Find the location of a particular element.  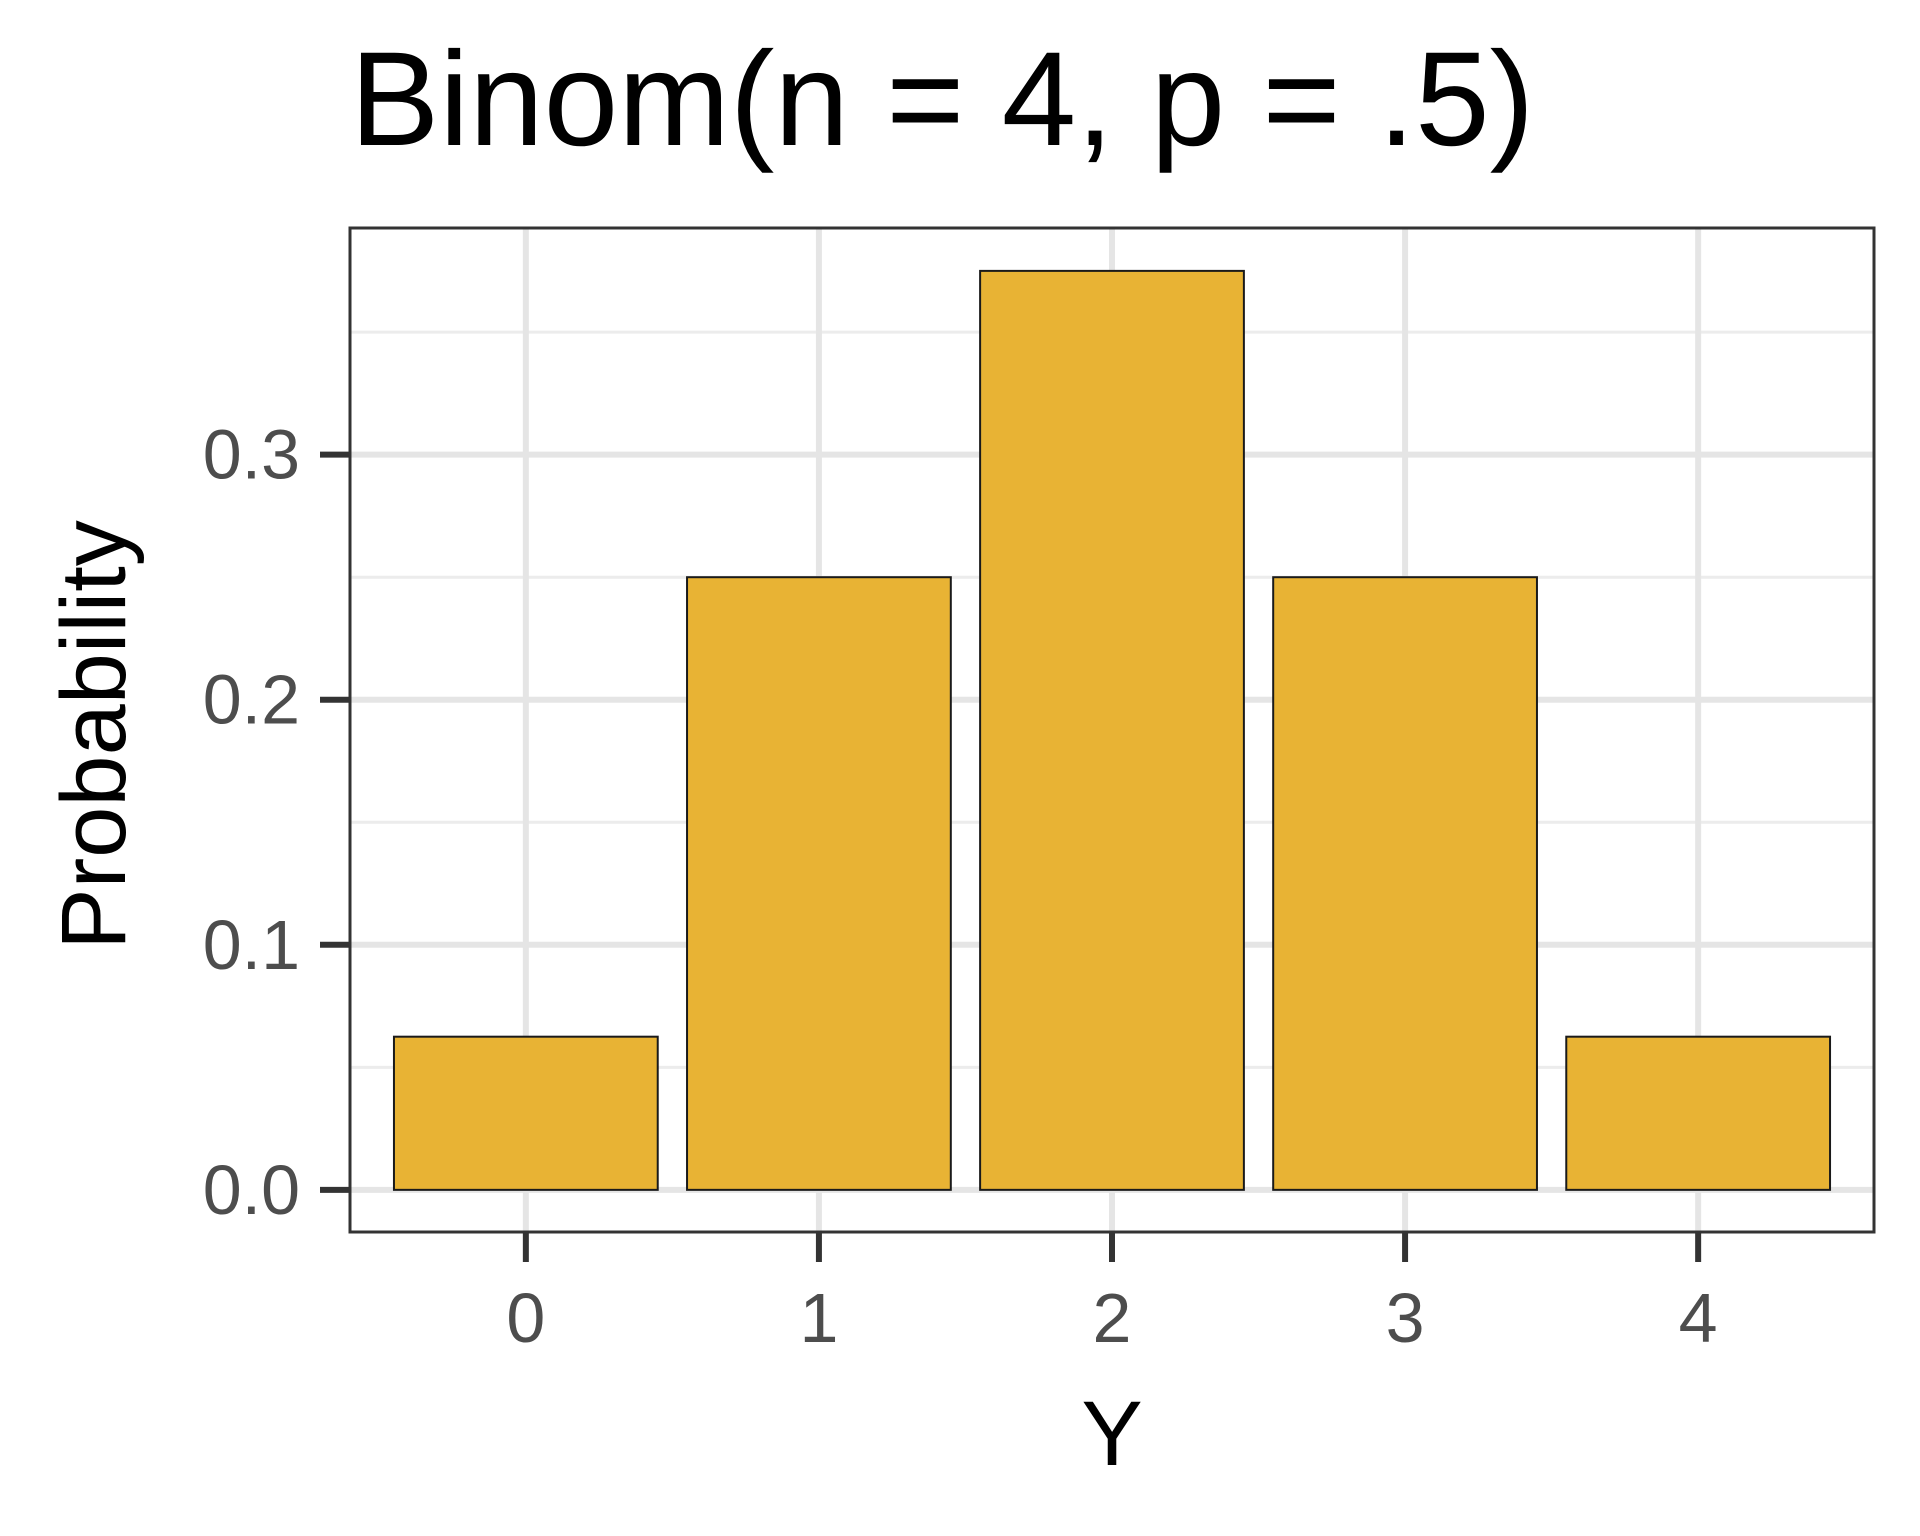

x-tick-label: 4 is located at coordinates (1698, 1318).